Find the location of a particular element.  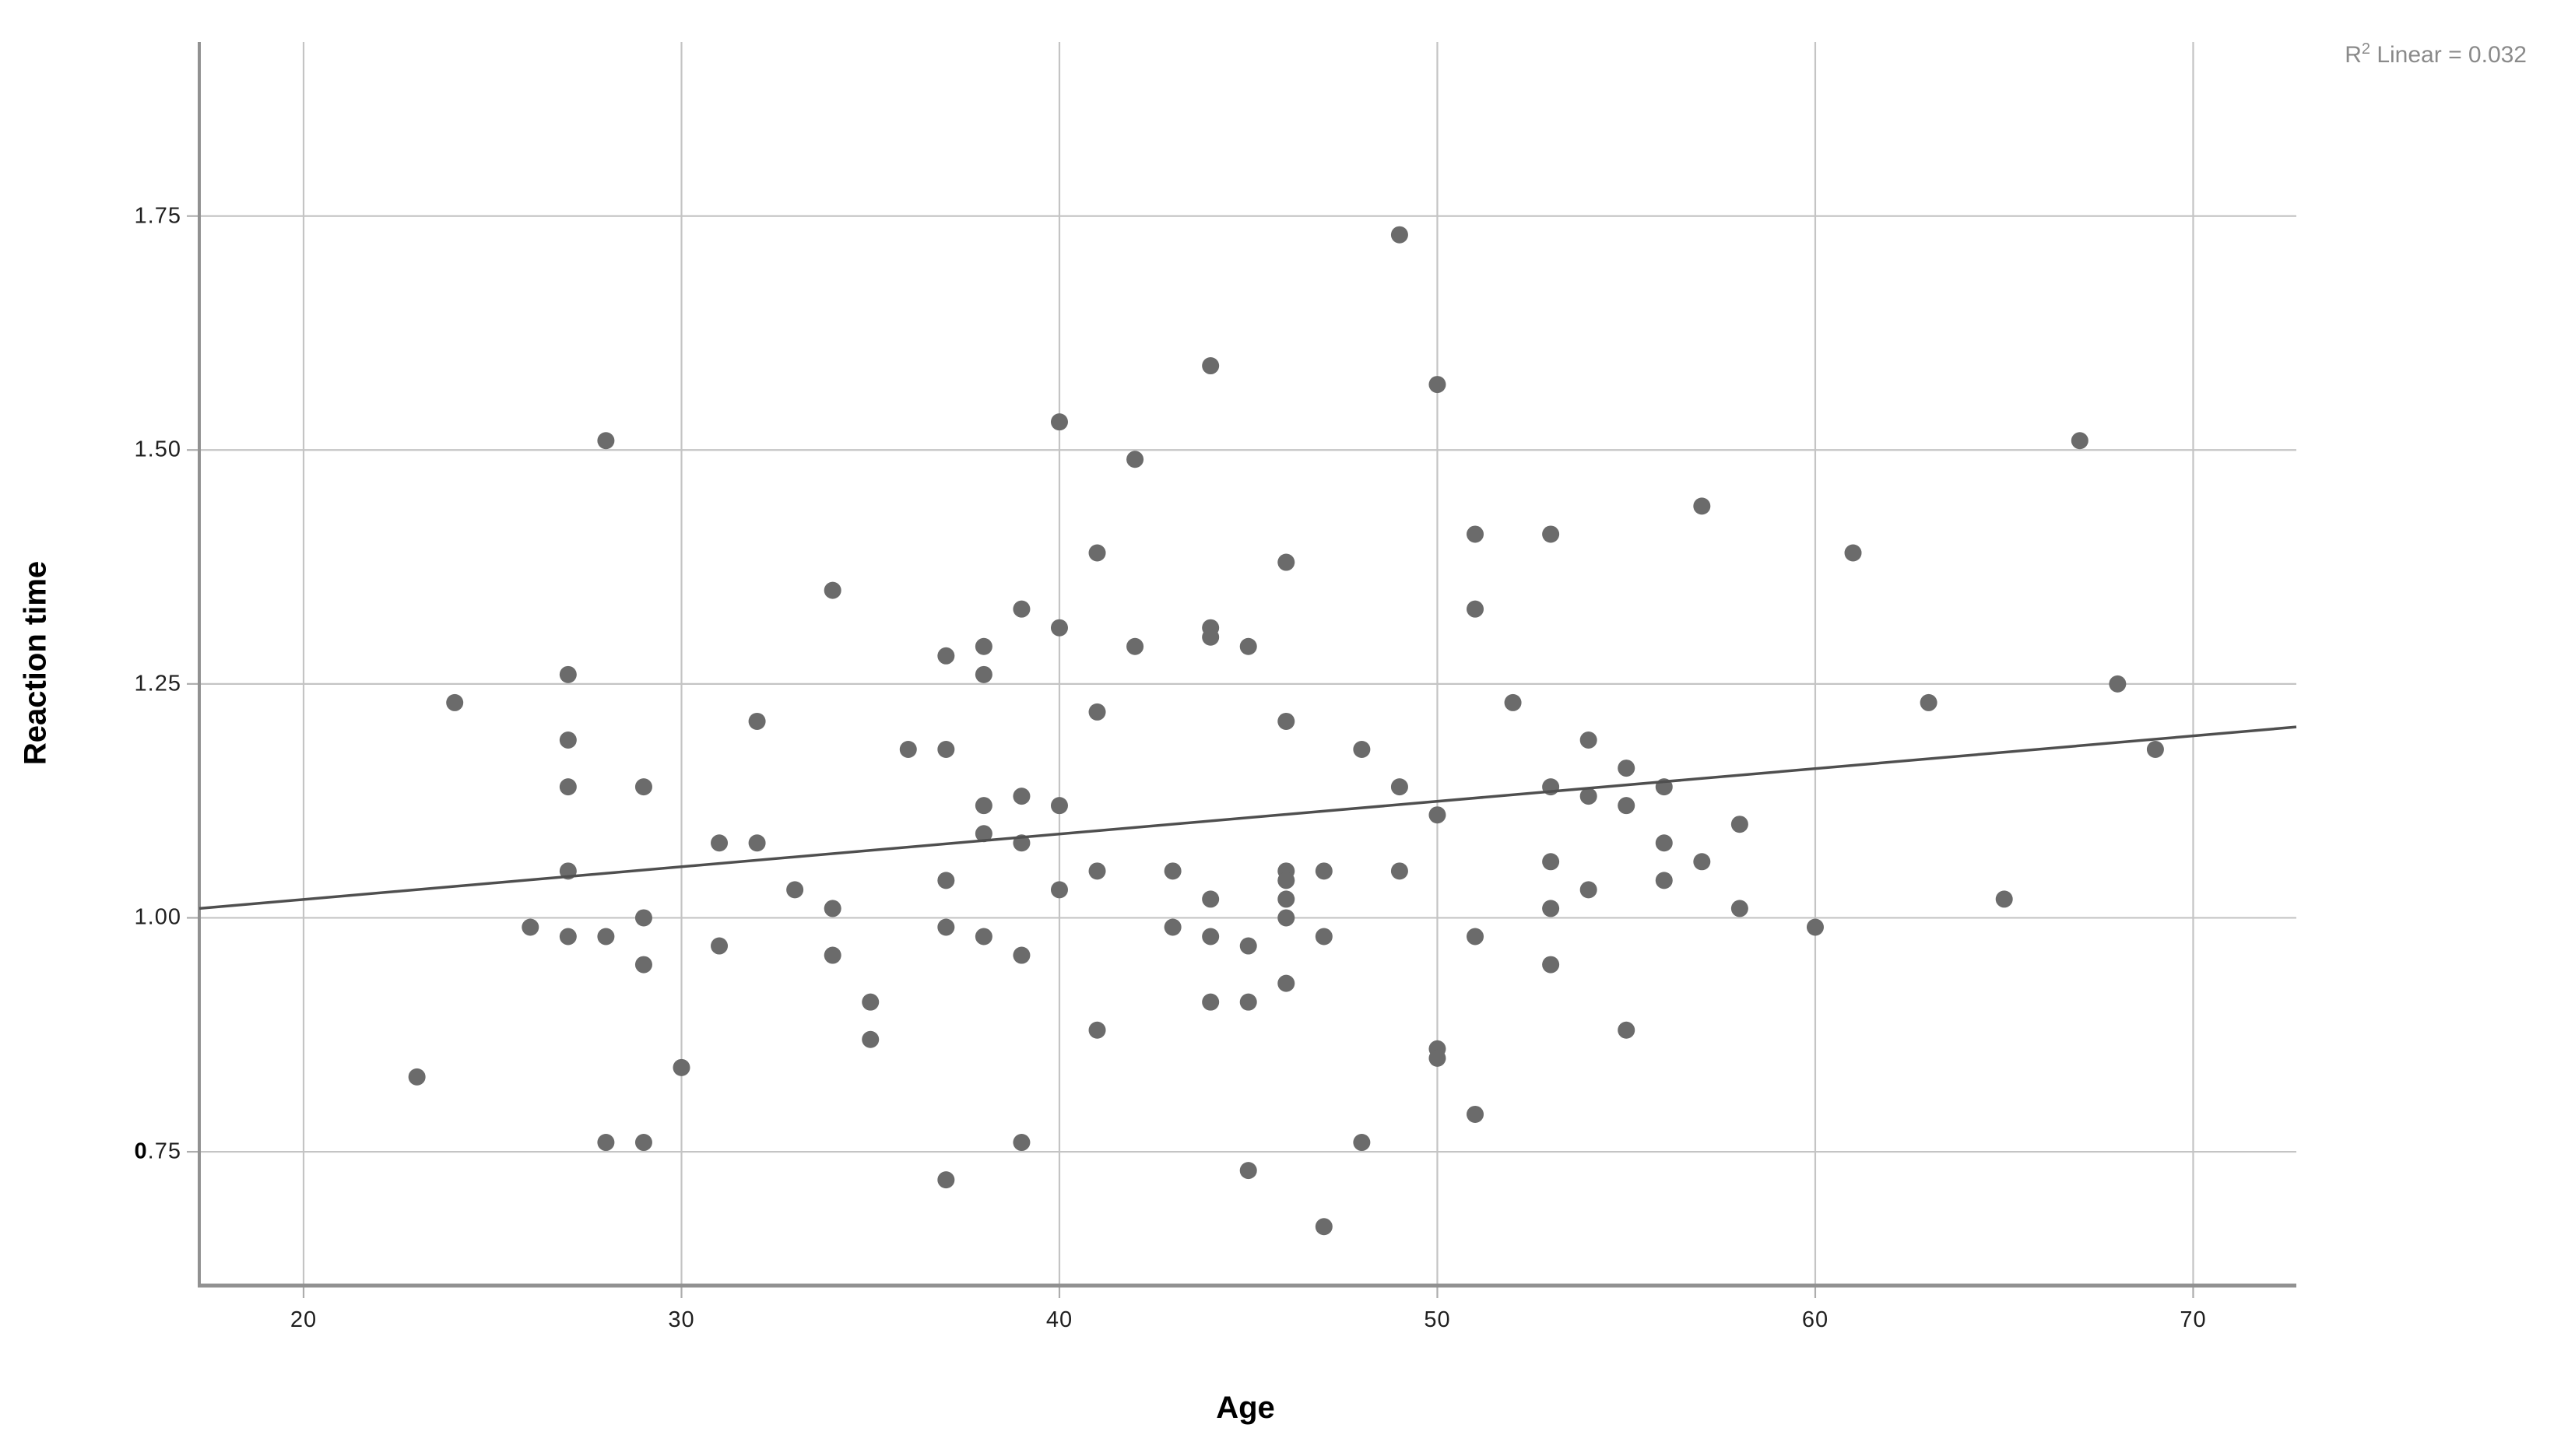

r-squared-annotation: R2 Linear = 0.032 is located at coordinates (2436, 54).